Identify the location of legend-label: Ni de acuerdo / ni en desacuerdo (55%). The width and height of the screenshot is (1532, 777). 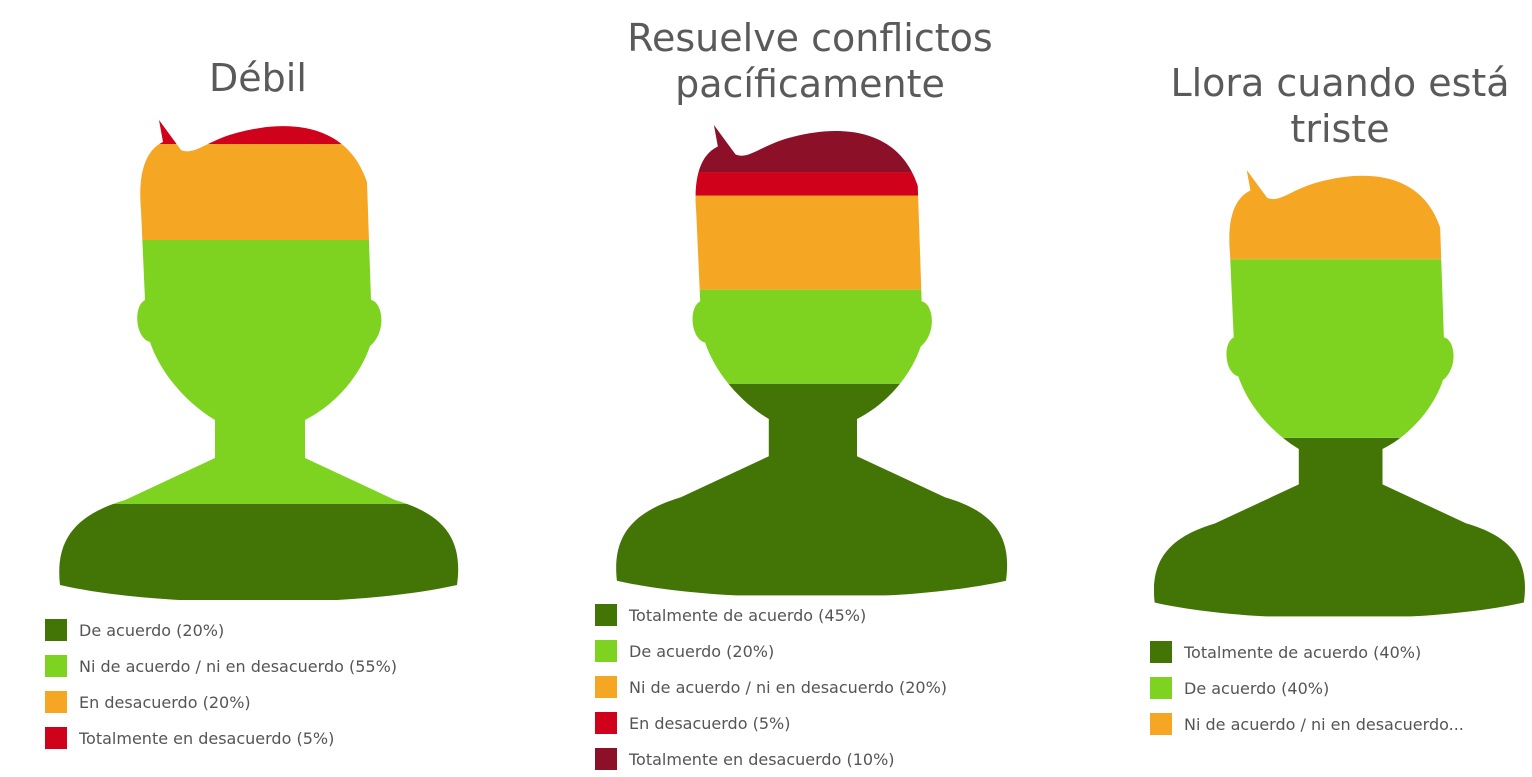
(238, 666).